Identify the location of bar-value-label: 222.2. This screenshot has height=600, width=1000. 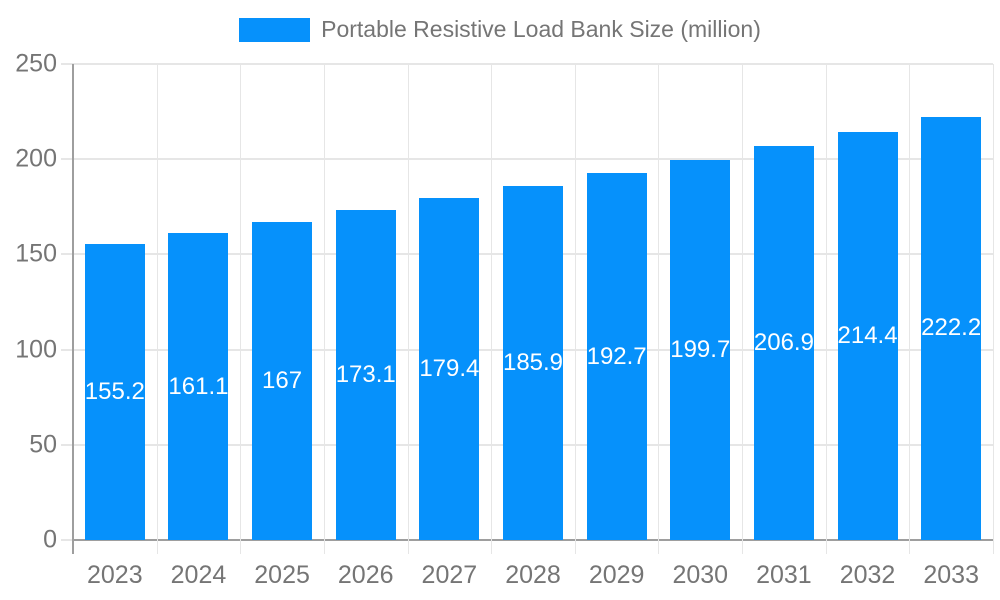
(951, 328).